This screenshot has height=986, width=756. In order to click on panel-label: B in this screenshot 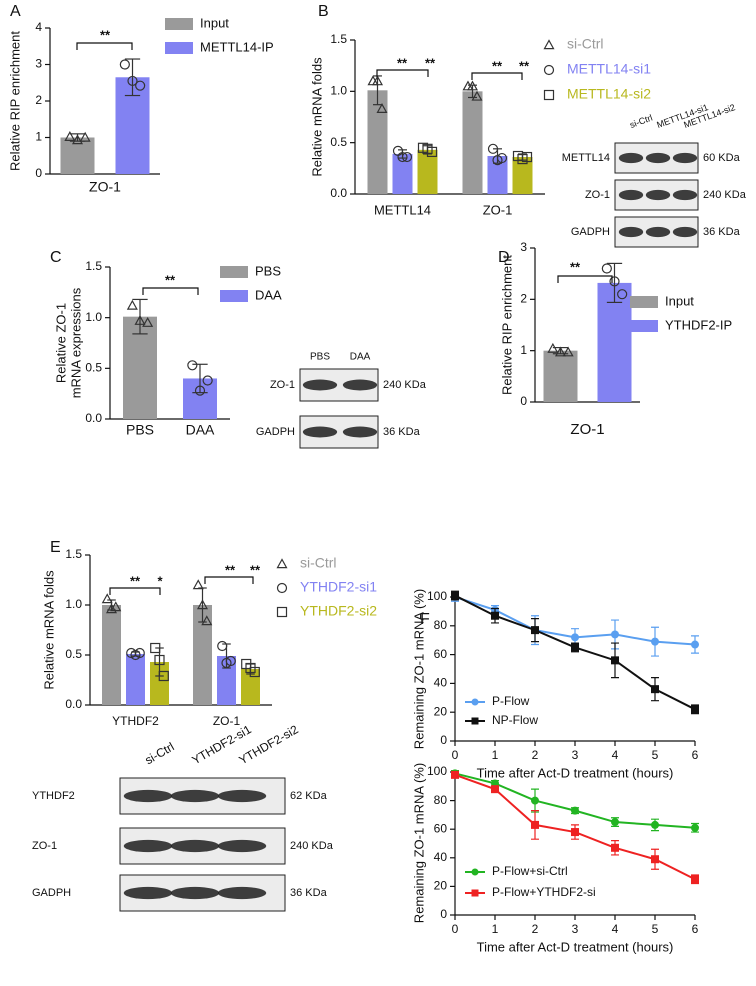, I will do `click(323, 11)`.